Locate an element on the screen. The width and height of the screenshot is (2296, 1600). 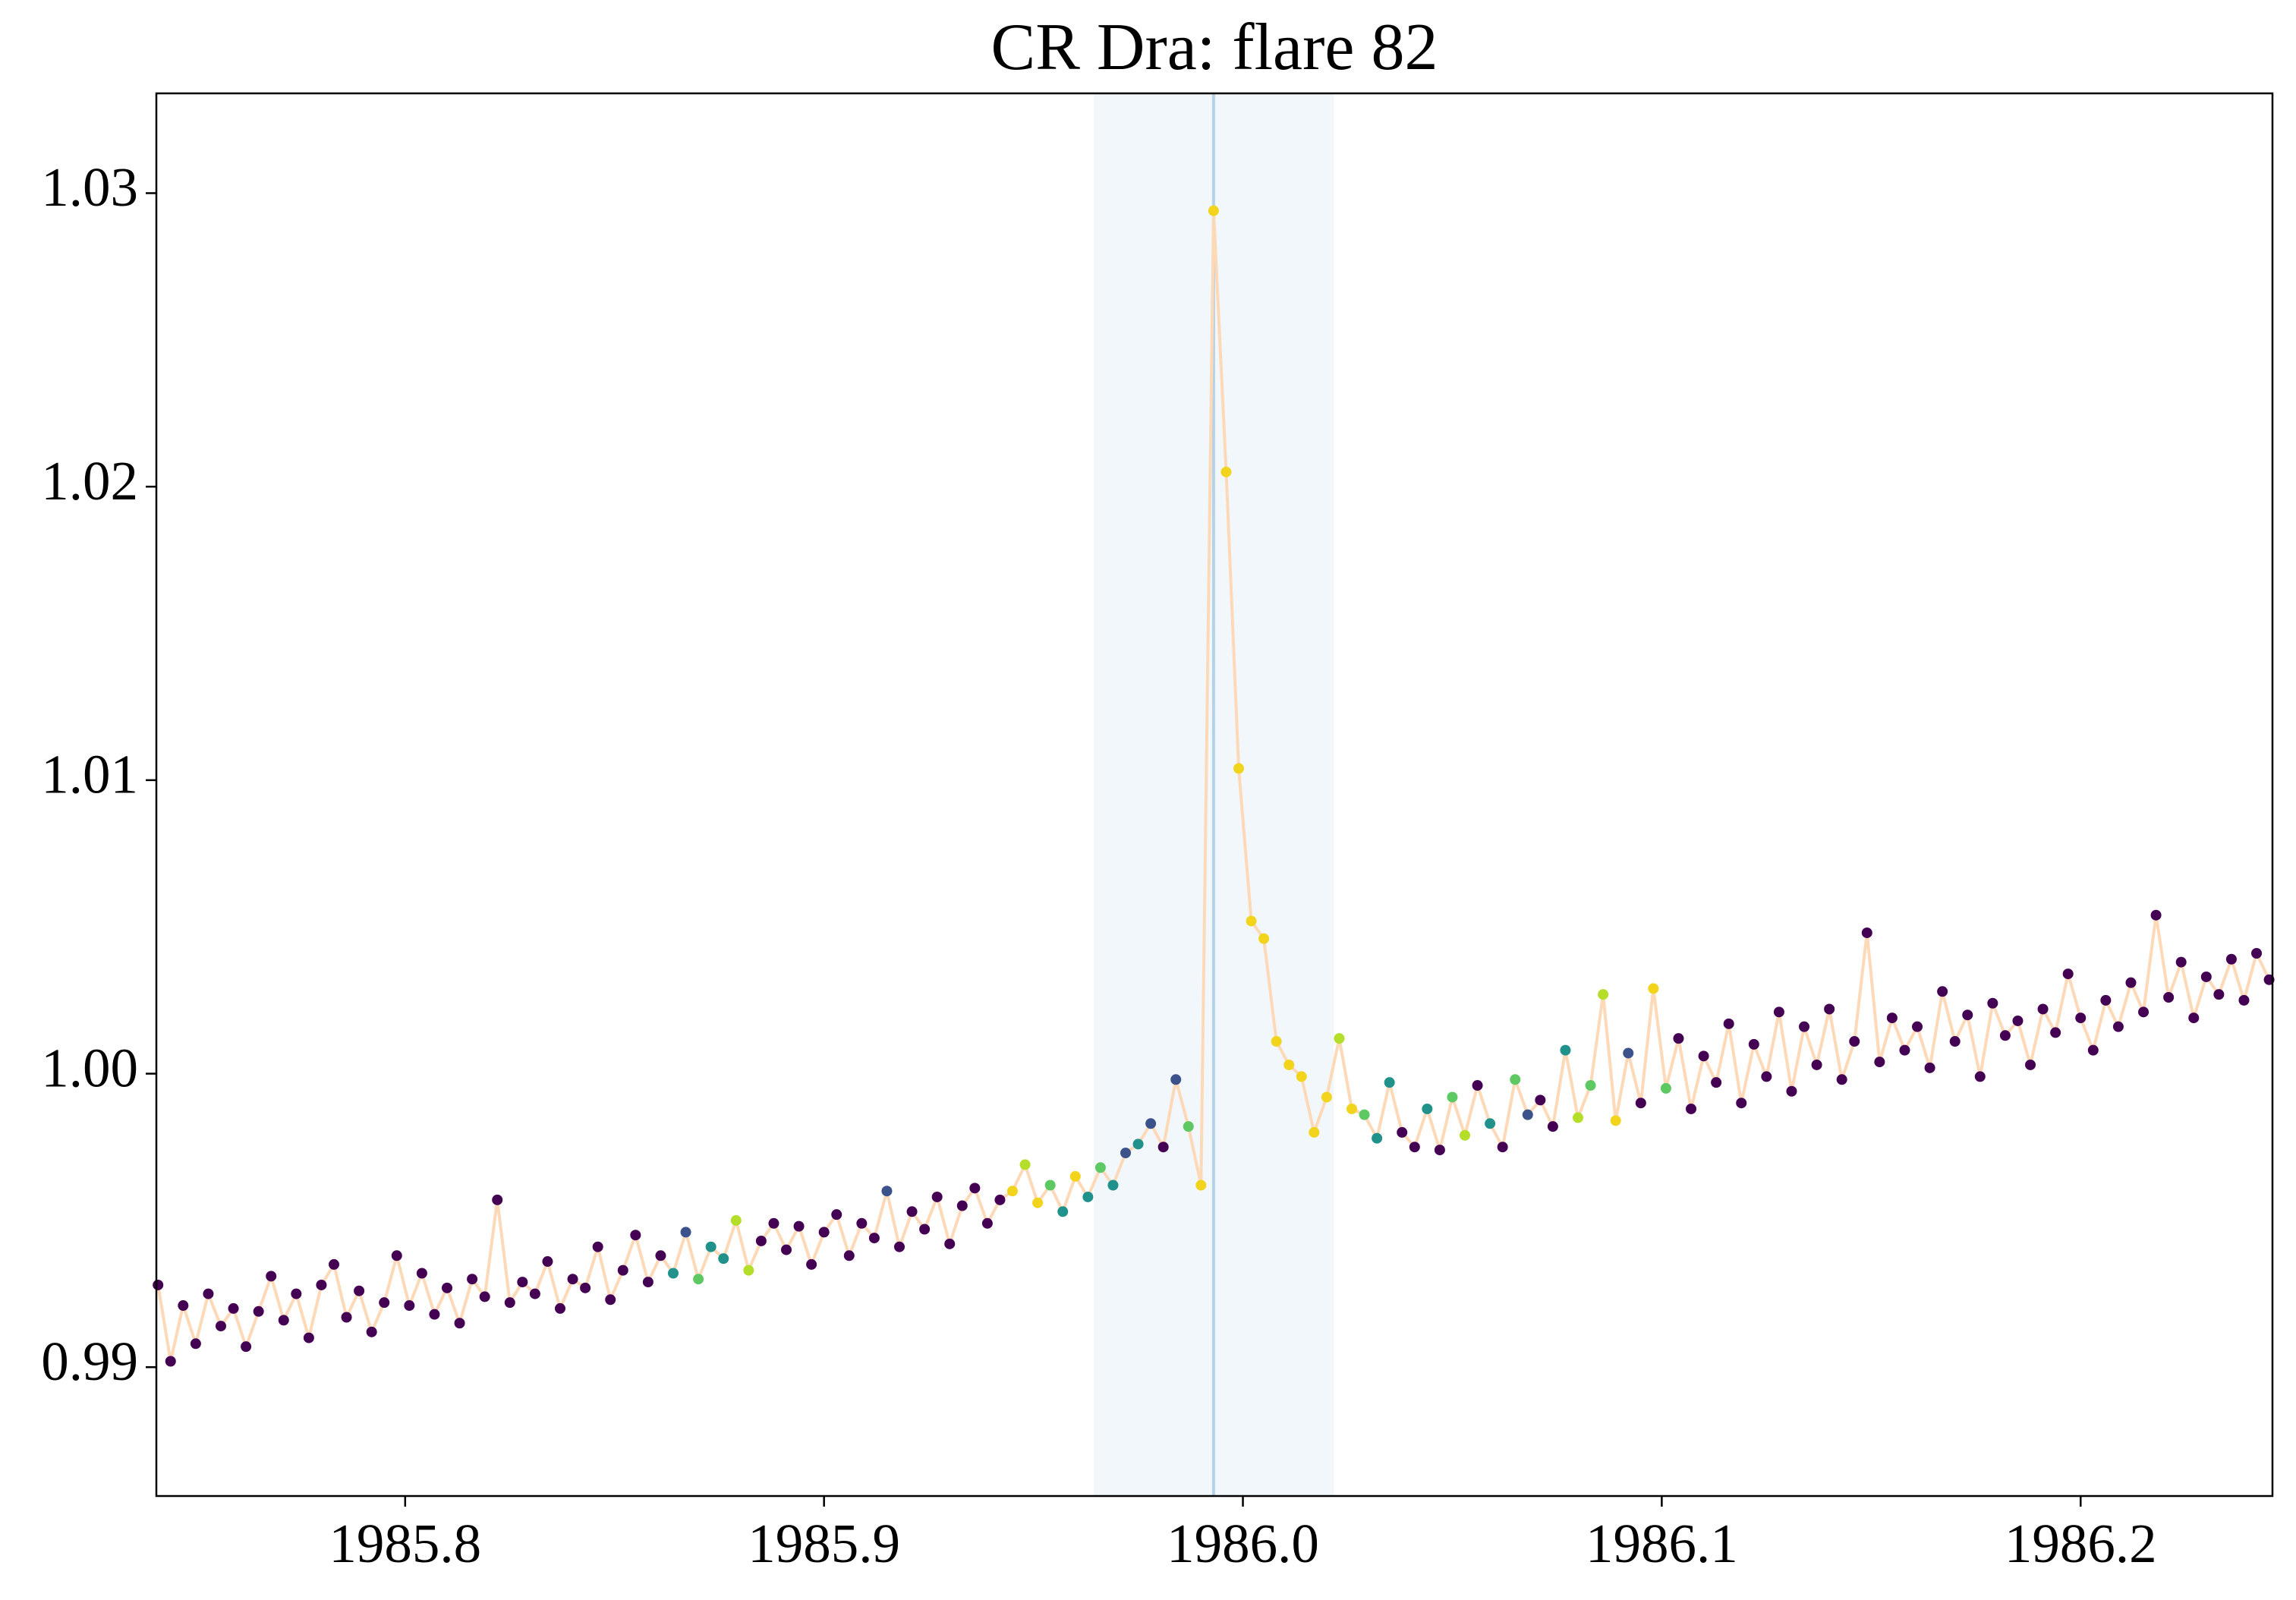
x-tick-label: 1985.8 is located at coordinates (405, 1543).